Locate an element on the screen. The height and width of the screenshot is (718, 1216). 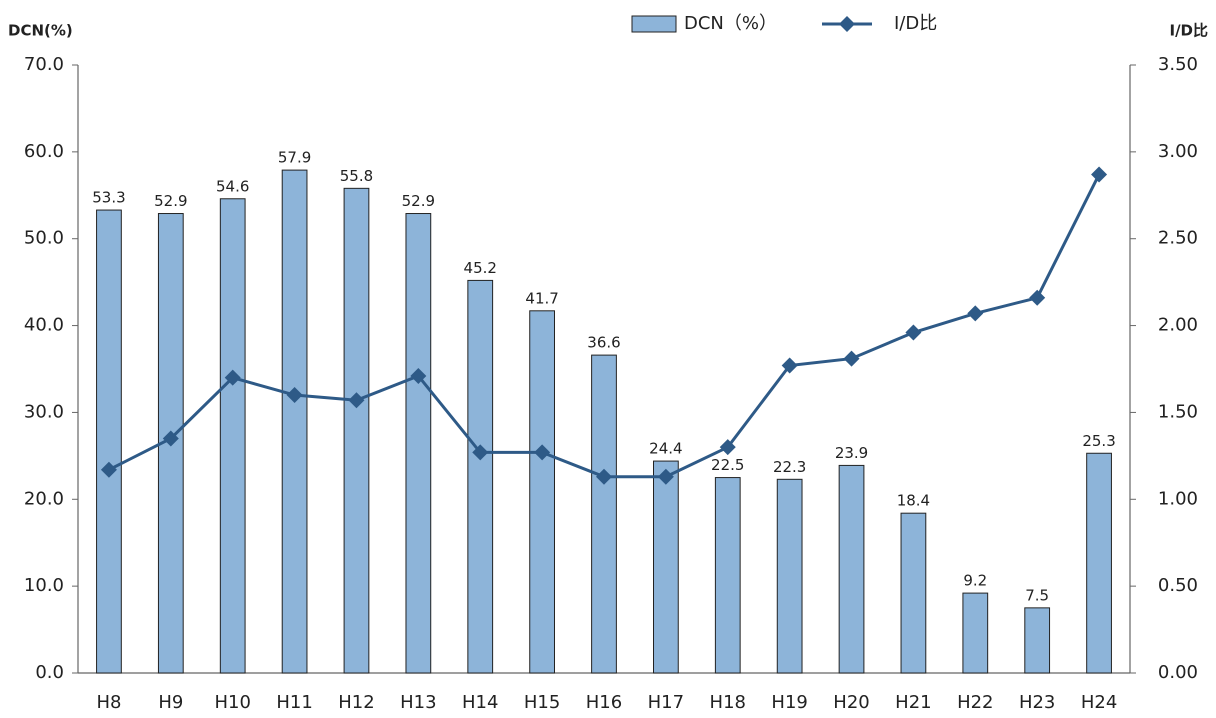
bar-label: 24.4 is located at coordinates (665, 449).